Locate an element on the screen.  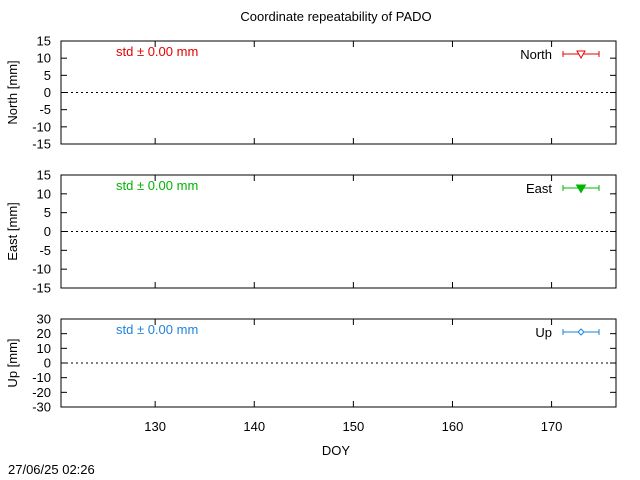
up-ytick-label: 20 is located at coordinates (44, 333).